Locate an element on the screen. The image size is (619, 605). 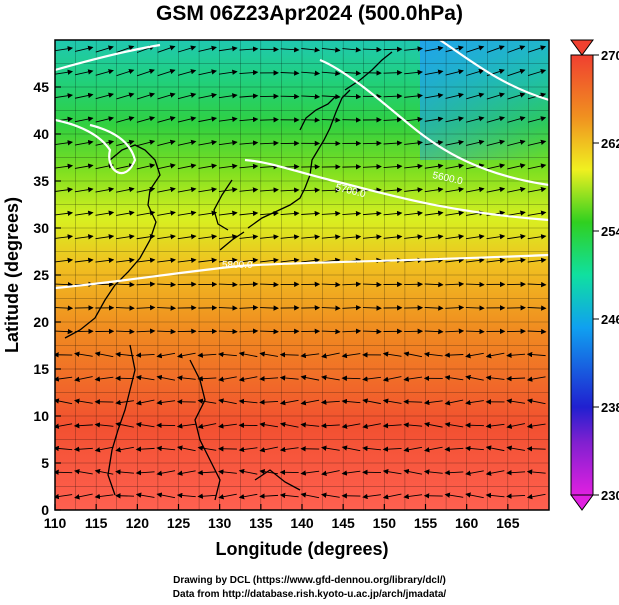
colorbar-tick-label: 246 is located at coordinates (610, 319).